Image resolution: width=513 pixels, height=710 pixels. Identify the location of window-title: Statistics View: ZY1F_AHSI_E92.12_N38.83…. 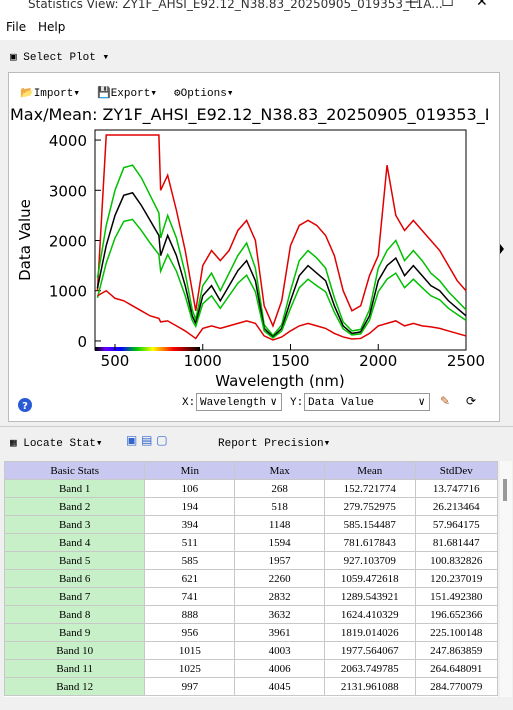
(235, 5).